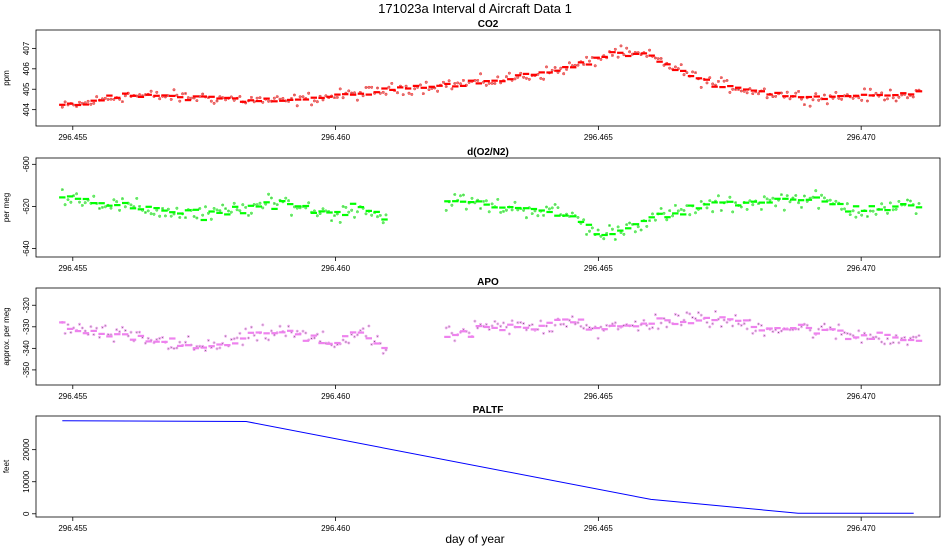 The width and height of the screenshot is (950, 550). Describe the element at coordinates (26, 513) in the screenshot. I see `y-tick-label: 0` at that location.